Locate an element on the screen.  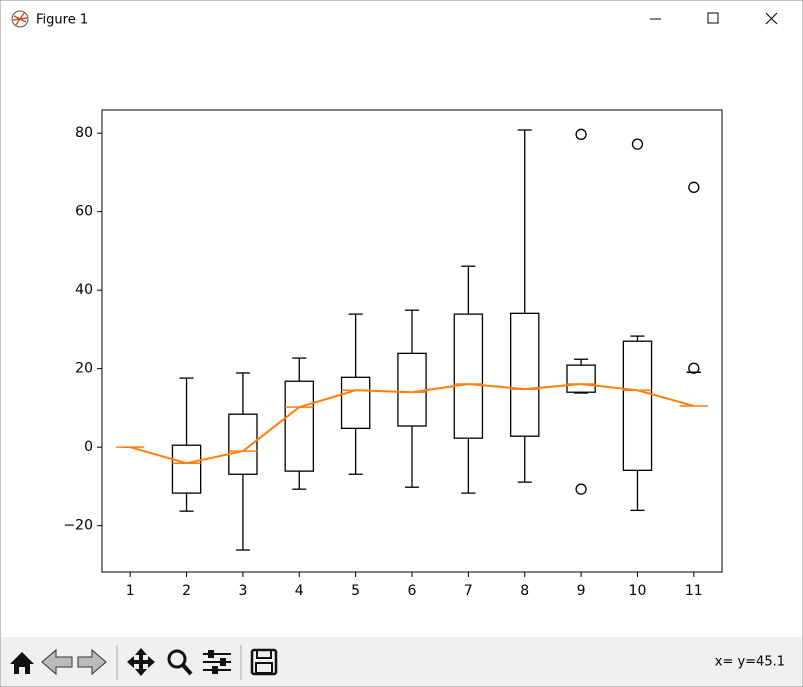
y-tick-label: 20 is located at coordinates (84, 369).